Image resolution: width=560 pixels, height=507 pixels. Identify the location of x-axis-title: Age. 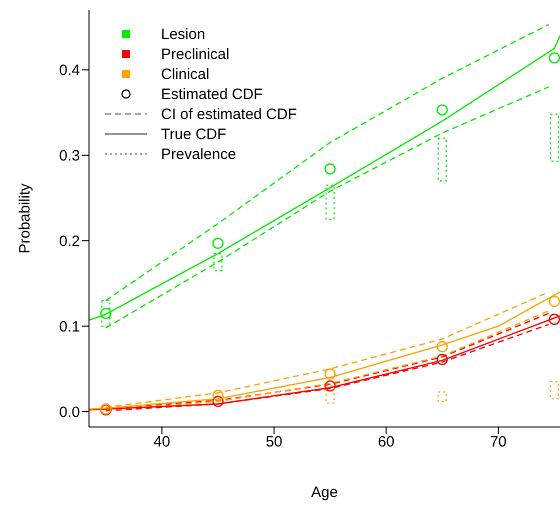
(324, 492).